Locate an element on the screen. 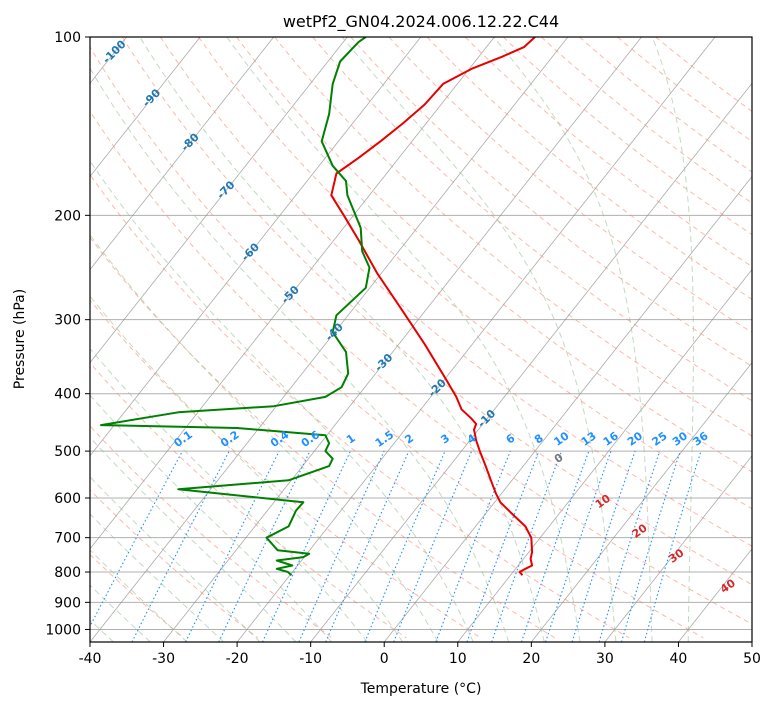  isotherm-label: -80 is located at coordinates (190, 141).